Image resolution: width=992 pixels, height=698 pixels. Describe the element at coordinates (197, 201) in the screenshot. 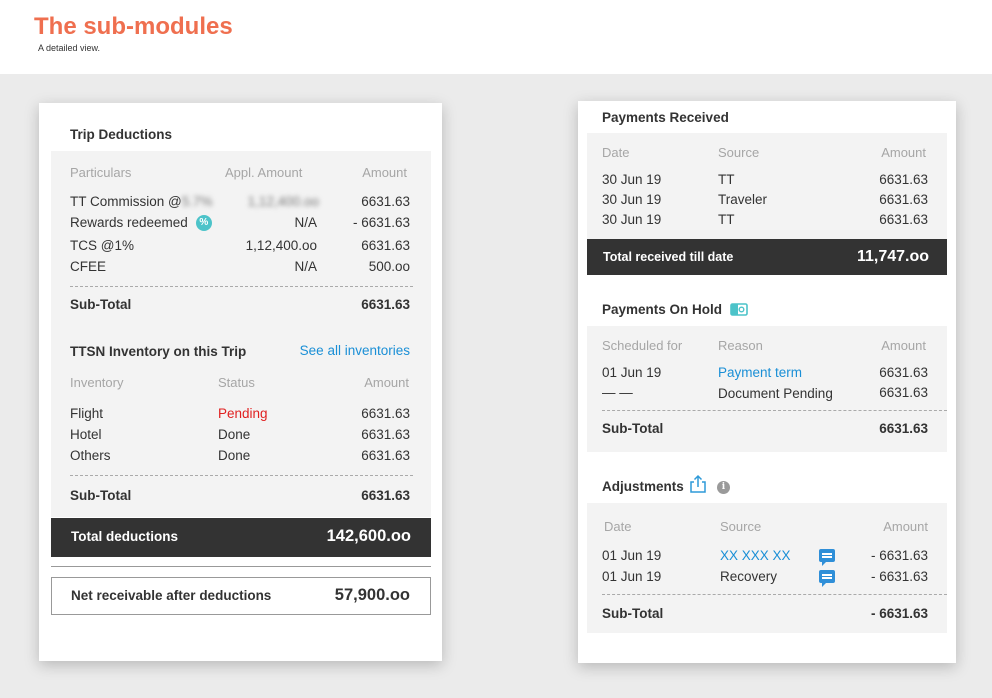

I see `blurred-rate: 5.7%` at that location.